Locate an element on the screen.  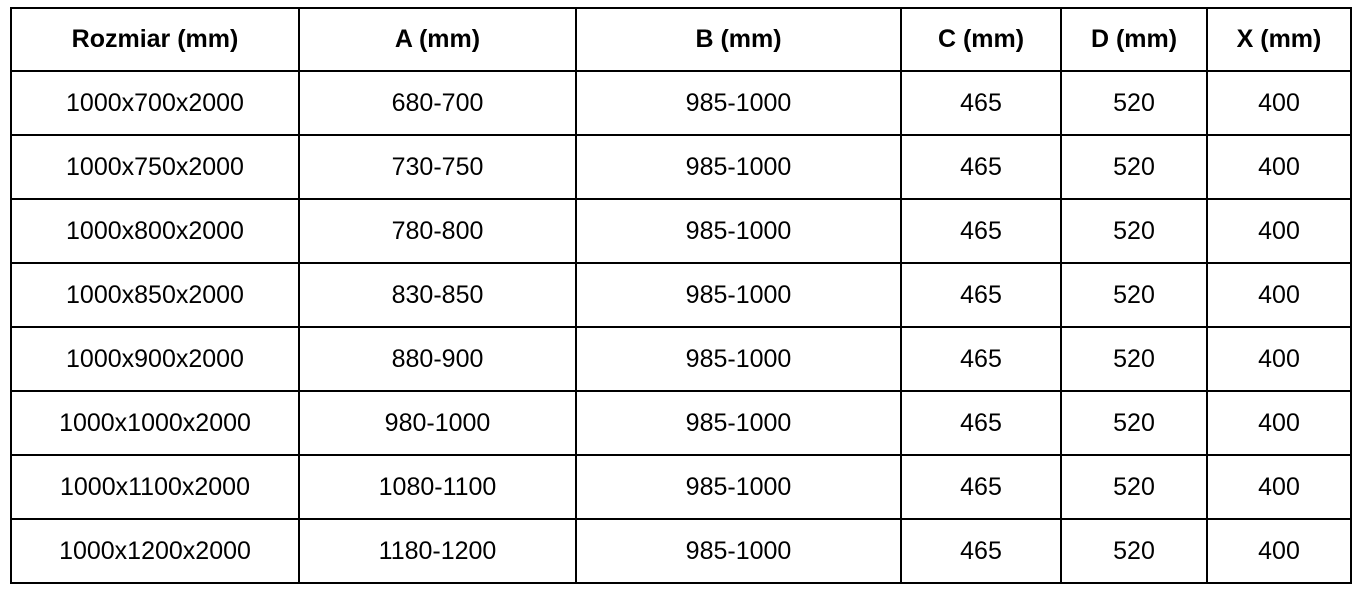
cell-size: 1000x700x2000 is located at coordinates (155, 103).